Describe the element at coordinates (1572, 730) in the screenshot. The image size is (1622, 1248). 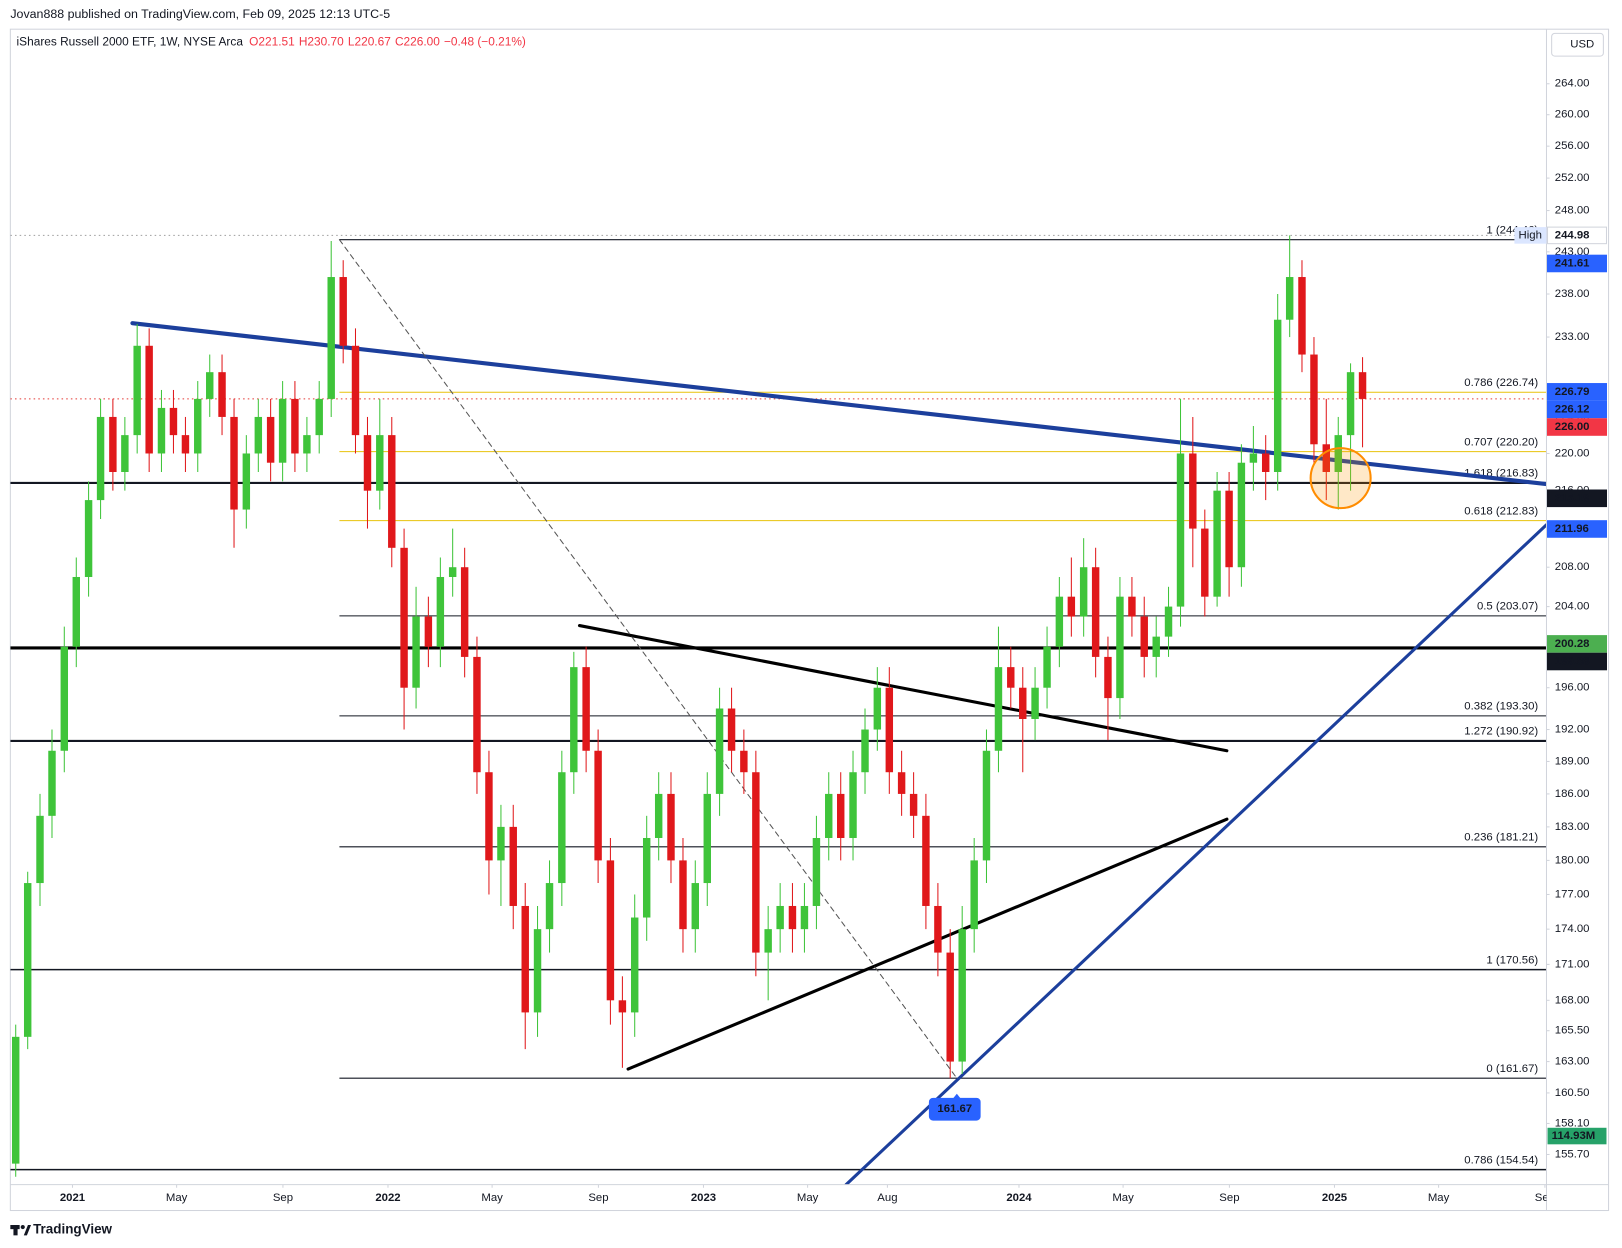
I see `y-tick-label: 192.00` at that location.